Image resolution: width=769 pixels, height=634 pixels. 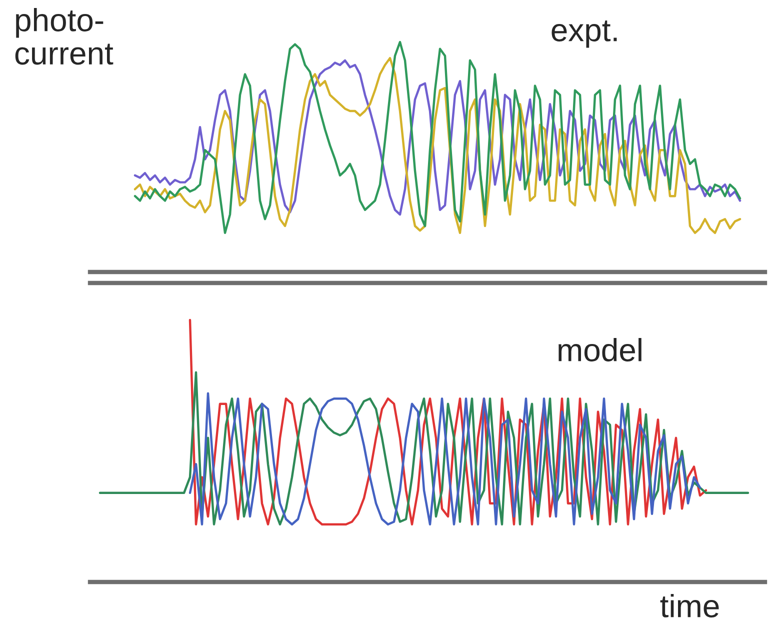 What do you see at coordinates (584, 34) in the screenshot?
I see `chart-title: expt.` at bounding box center [584, 34].